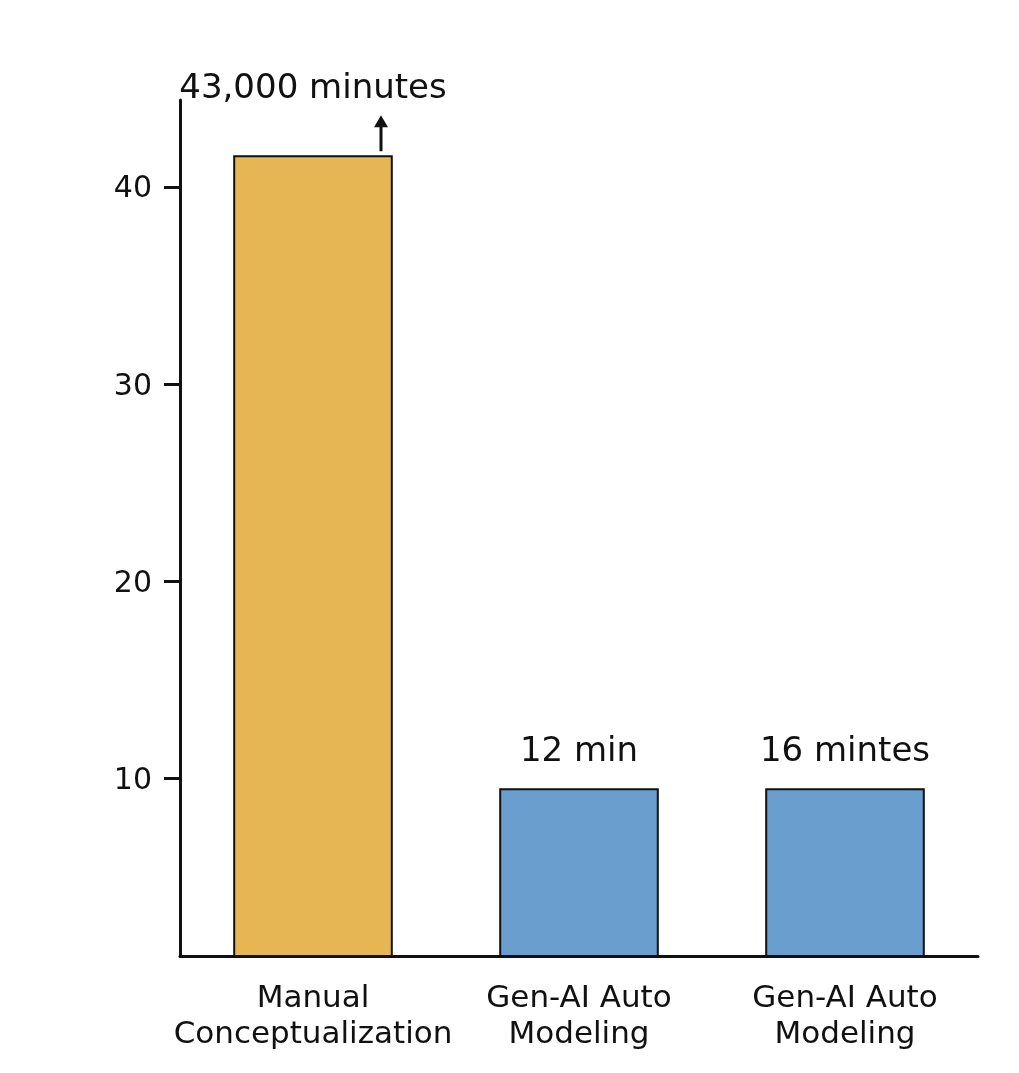 The width and height of the screenshot is (1019, 1073). I want to click on annotation: 43,000 minutes, so click(313, 86).